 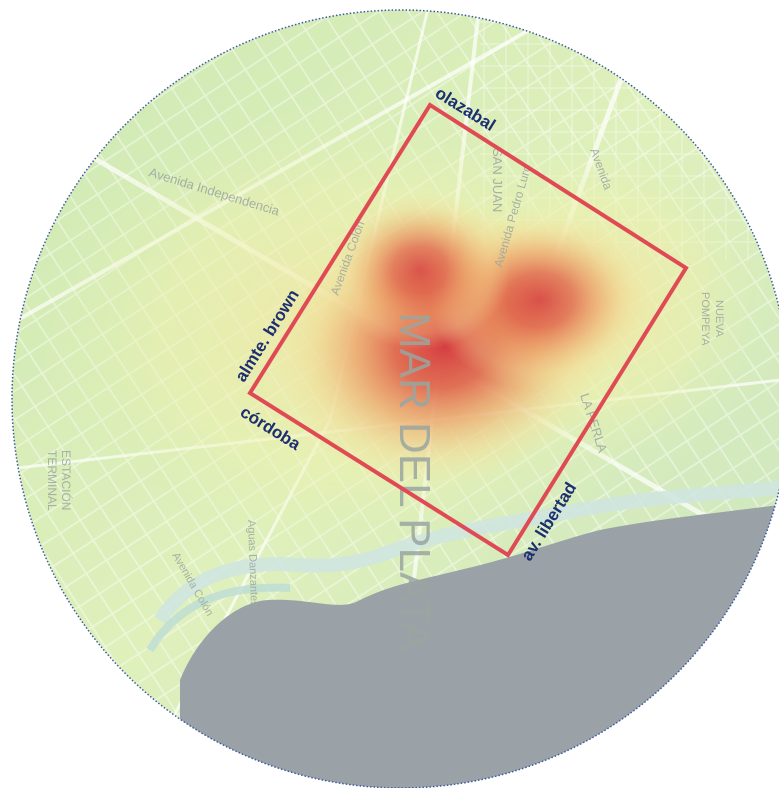 I want to click on coast-road, so click(x=218, y=618).